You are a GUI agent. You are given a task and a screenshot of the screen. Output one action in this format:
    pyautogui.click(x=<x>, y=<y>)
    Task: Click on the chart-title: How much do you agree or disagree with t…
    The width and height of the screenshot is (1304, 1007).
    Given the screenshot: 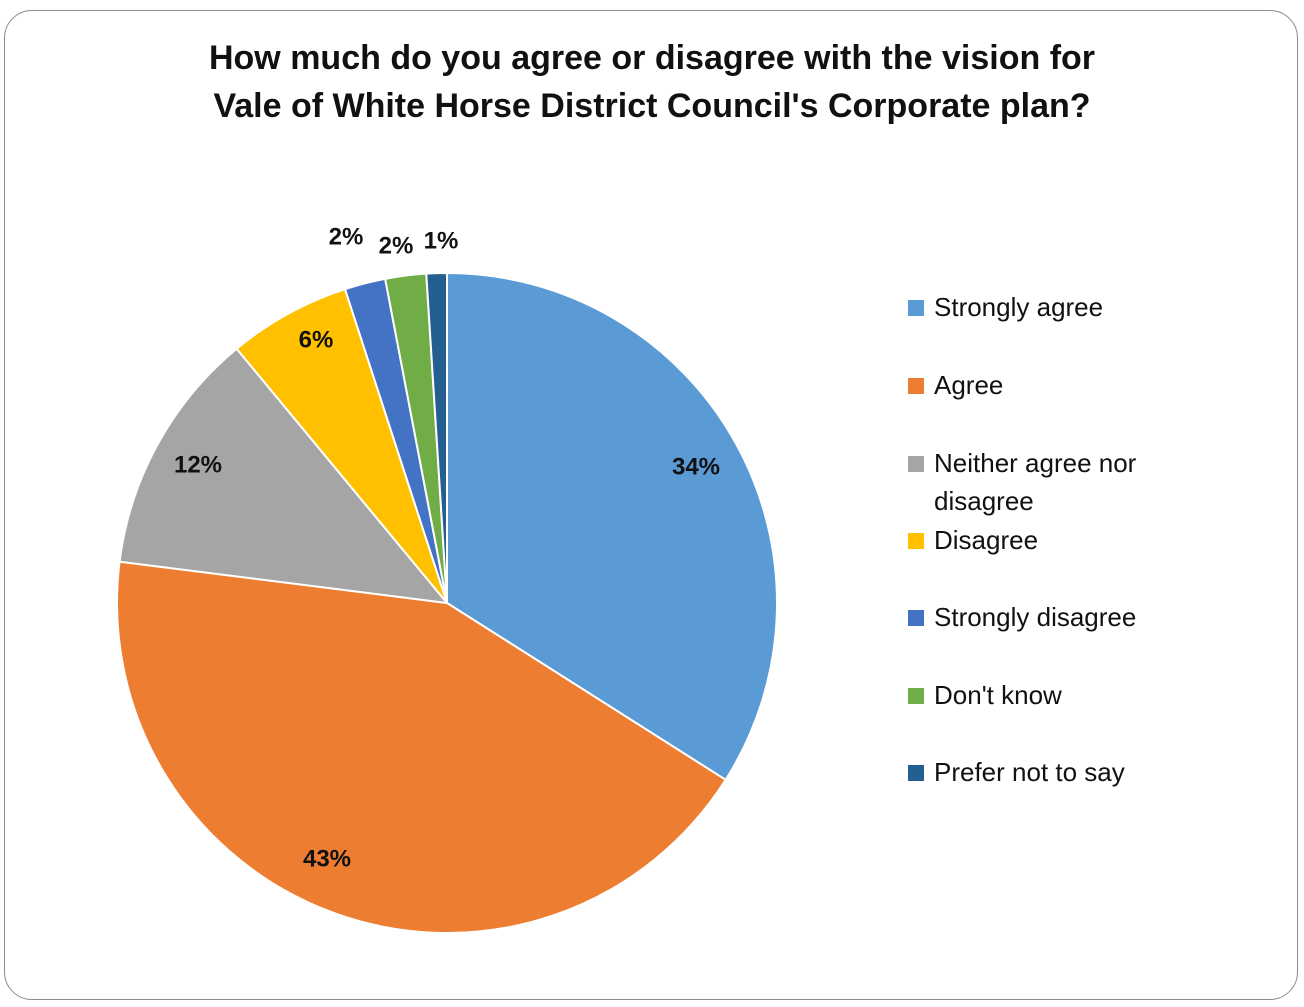 What is the action you would take?
    pyautogui.click(x=652, y=82)
    